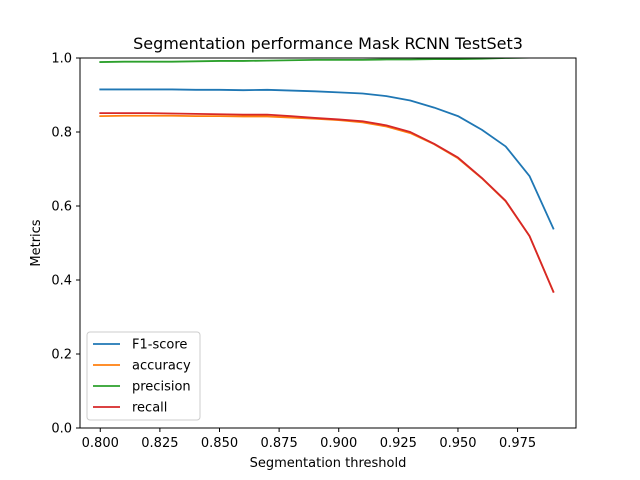  I want to click on x-tick-label: 0.975, so click(517, 443).